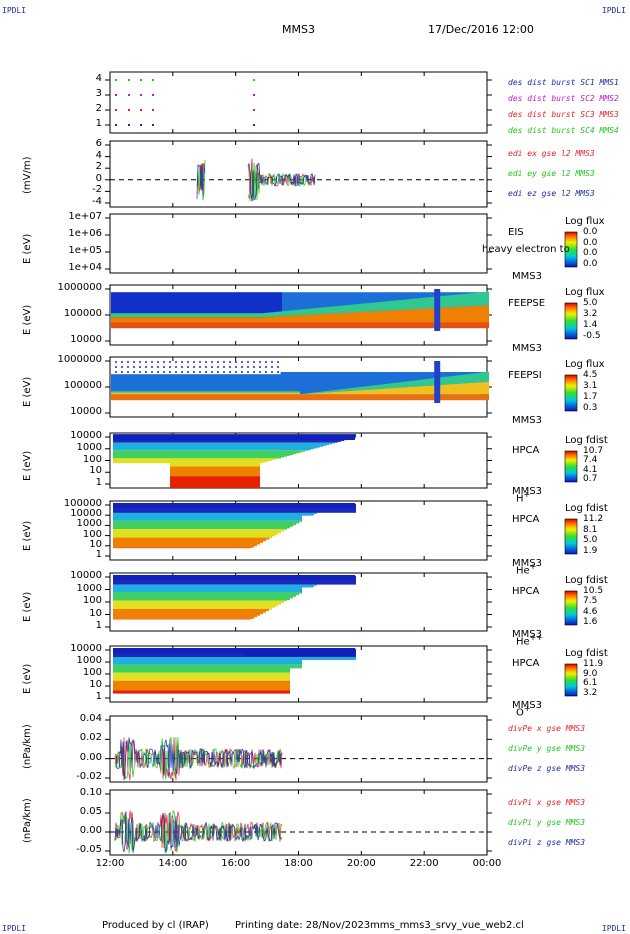 The height and width of the screenshot is (934, 630). Describe the element at coordinates (523, 571) in the screenshot. I see `species-symbol: He` at that location.